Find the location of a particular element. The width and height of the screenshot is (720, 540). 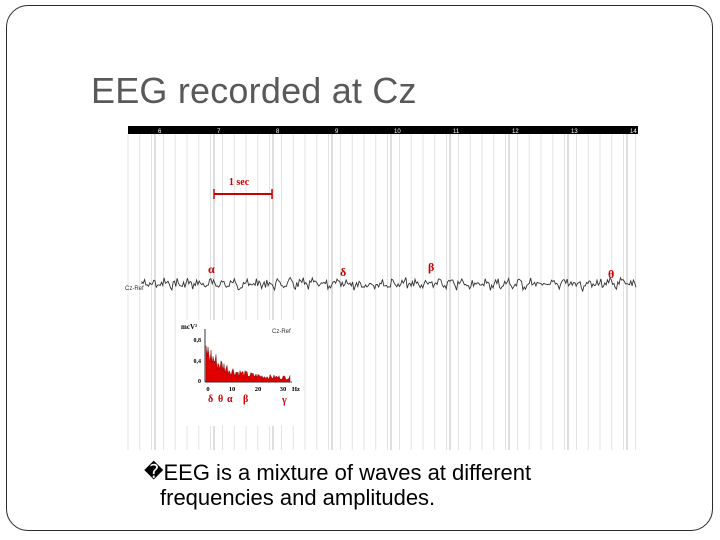

second-labels: 6 7 8 9 10 11 12 13 14 is located at coordinates (397, 132).